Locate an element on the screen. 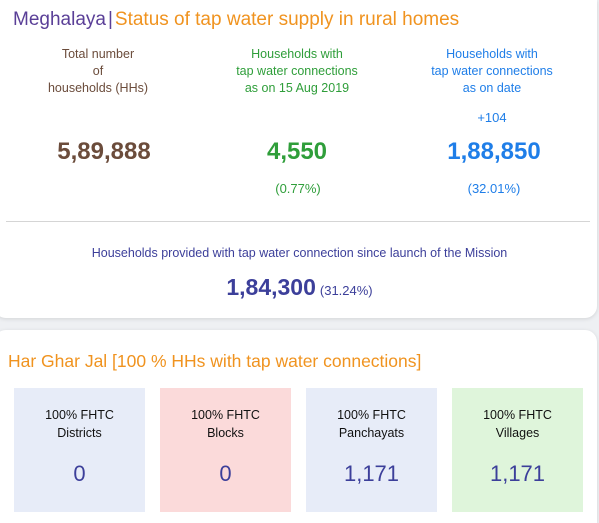 This screenshot has height=523, width=599. label-line: of is located at coordinates (98, 71).